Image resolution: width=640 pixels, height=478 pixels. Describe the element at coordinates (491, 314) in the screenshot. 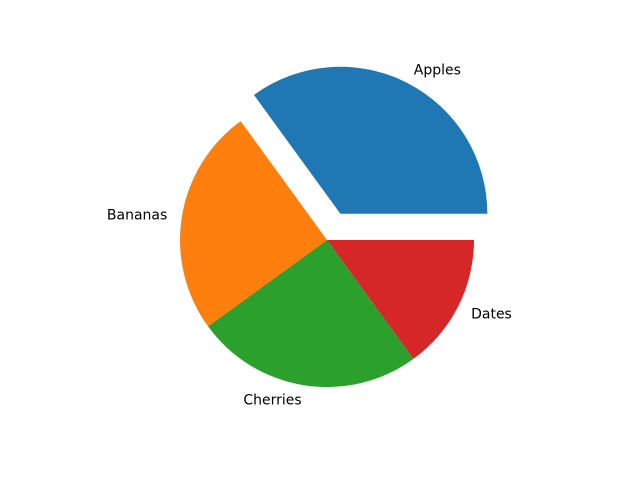

I see `slice-label-dates: Dates` at that location.